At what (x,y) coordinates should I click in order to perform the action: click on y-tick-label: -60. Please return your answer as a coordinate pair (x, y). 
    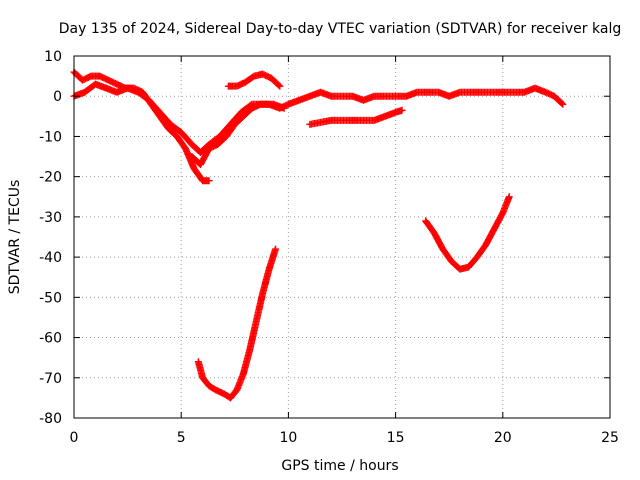
    Looking at the image, I should click on (50, 339).